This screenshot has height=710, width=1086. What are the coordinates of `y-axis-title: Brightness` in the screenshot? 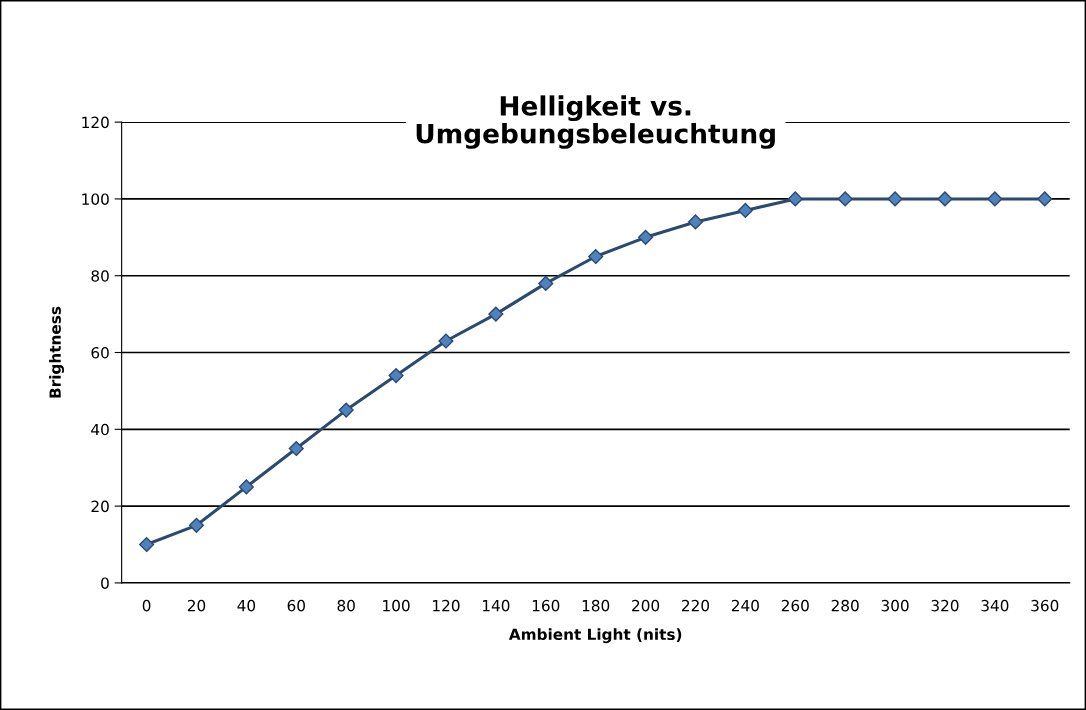 It's located at (56, 352).